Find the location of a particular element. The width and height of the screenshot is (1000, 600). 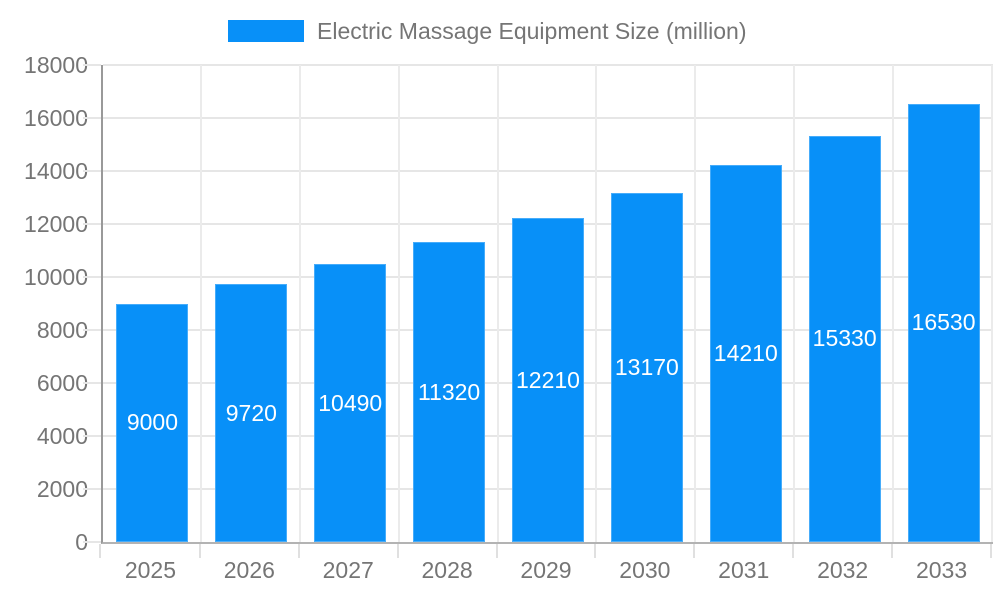

bar-value-label: 9000 is located at coordinates (152, 422).